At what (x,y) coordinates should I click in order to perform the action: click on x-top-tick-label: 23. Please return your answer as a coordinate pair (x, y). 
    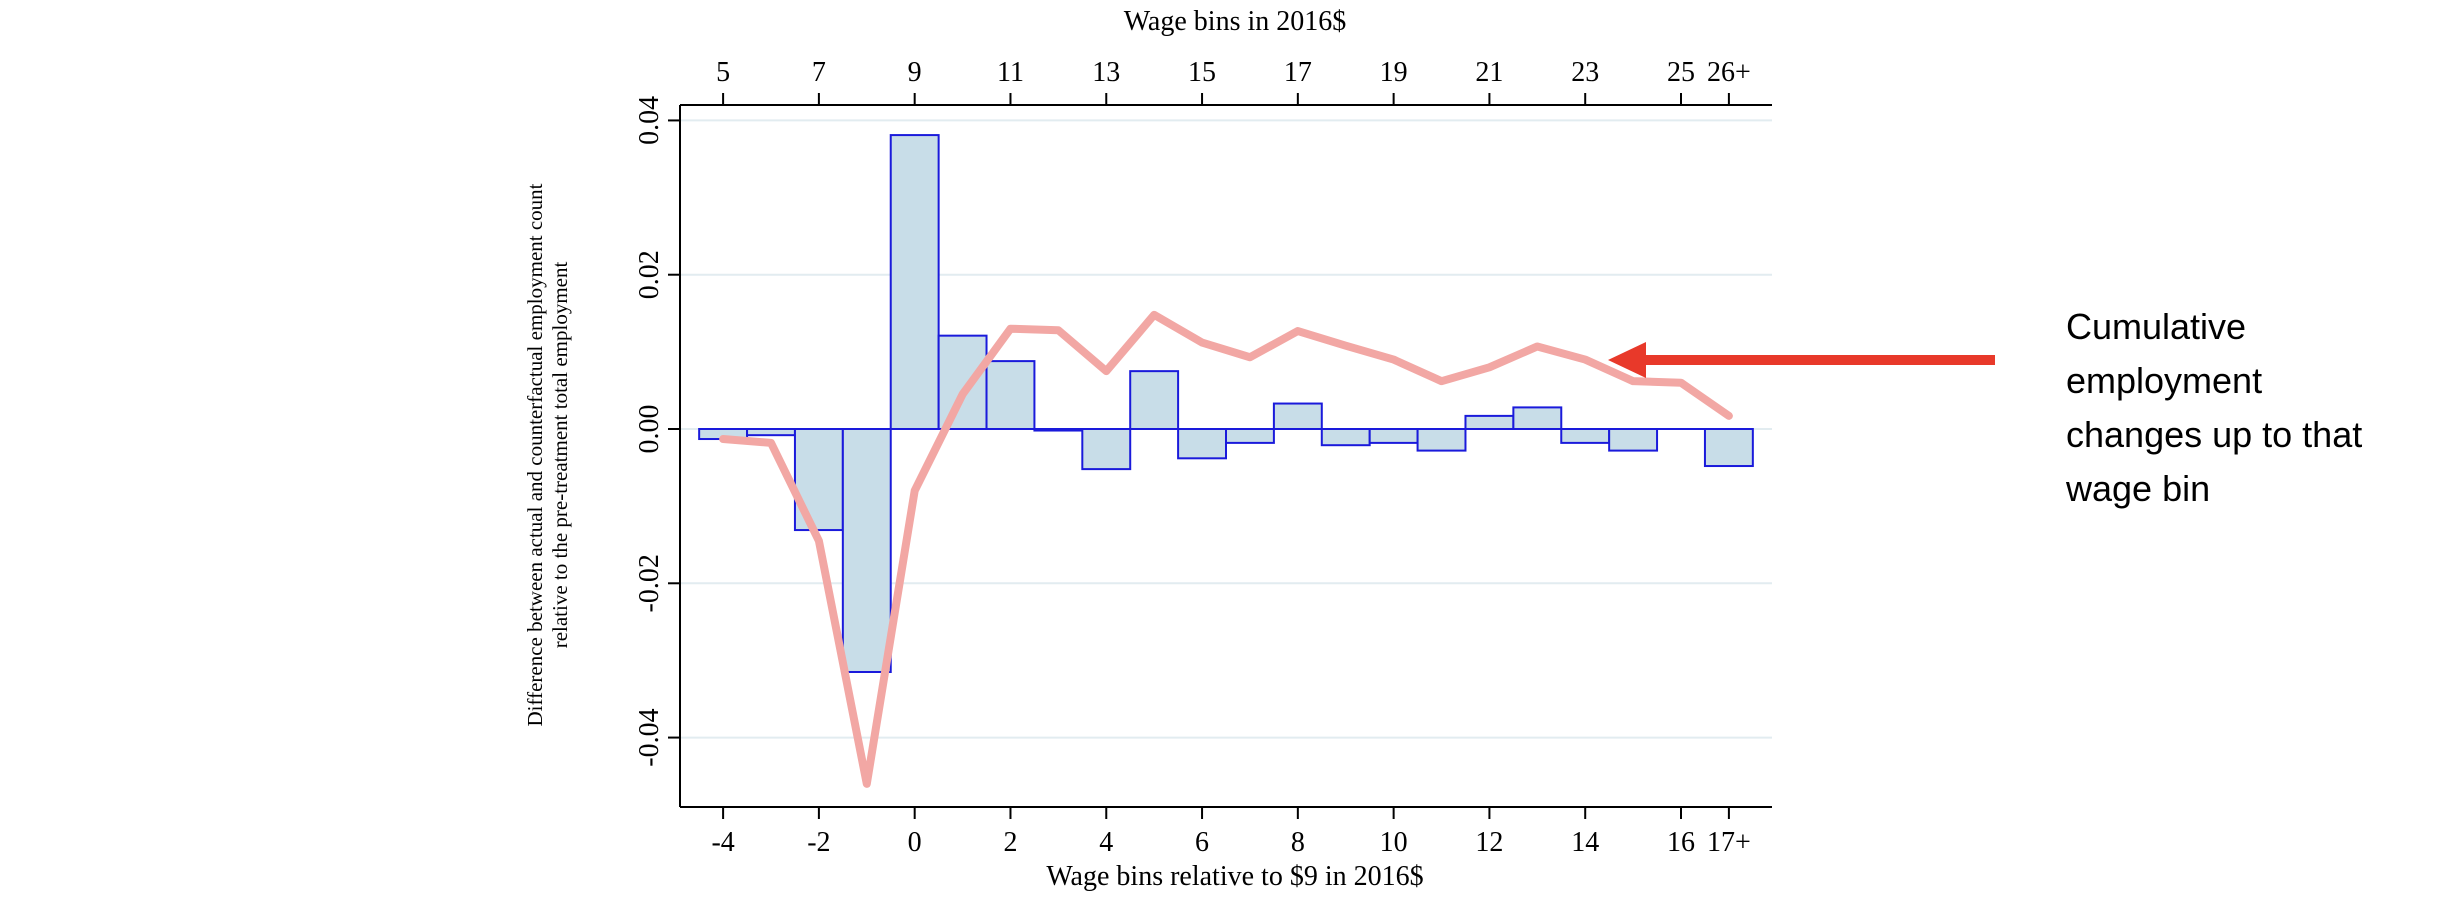
    Looking at the image, I should click on (1585, 72).